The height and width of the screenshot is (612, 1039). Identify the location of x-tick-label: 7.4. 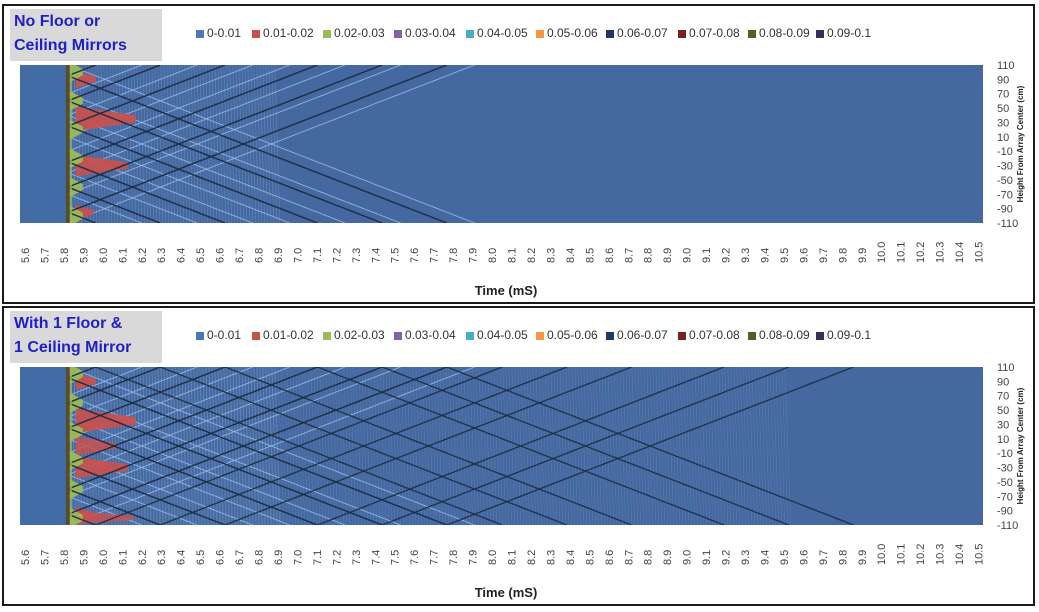
(376, 557).